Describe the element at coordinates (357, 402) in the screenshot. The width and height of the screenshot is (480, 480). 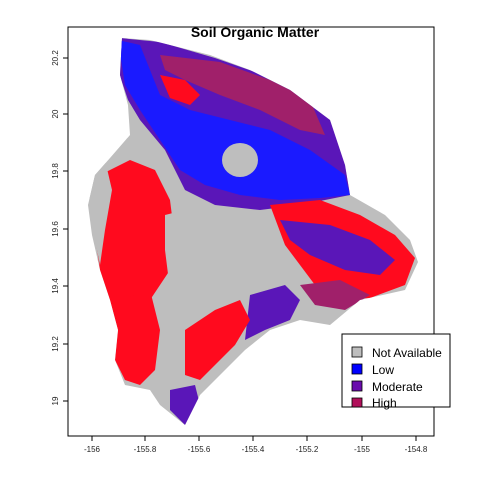
I see `legend-swatch-high` at that location.